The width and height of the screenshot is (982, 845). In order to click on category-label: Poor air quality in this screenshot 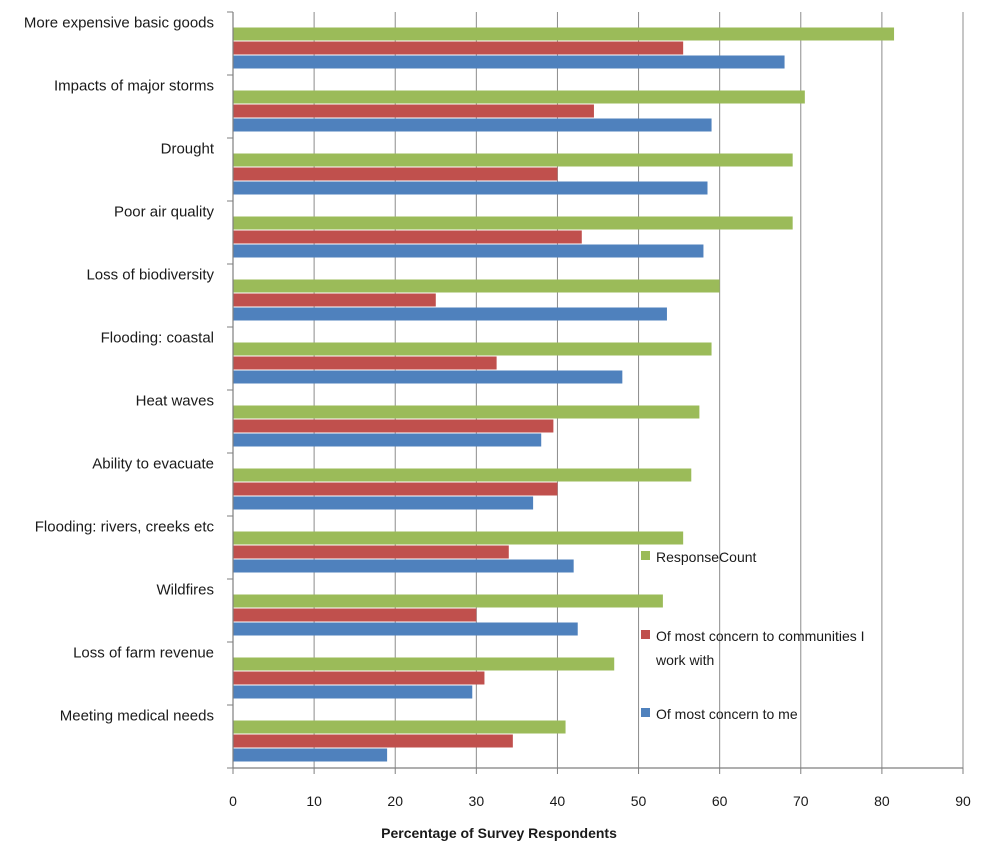, I will do `click(164, 212)`.